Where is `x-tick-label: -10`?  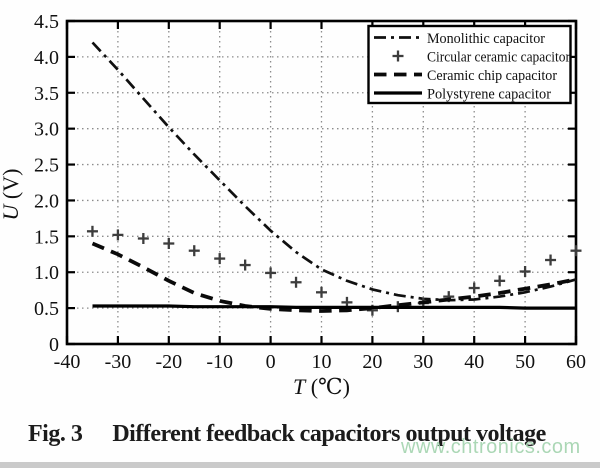 x-tick-label: -10 is located at coordinates (219, 362).